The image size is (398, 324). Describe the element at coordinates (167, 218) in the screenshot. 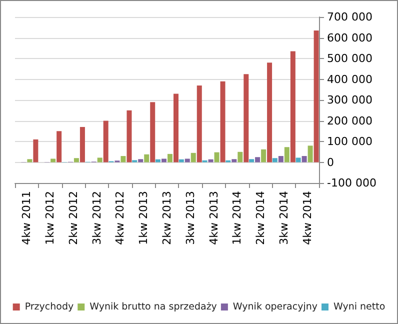

I see `x-tick-label: 2kw 2013` at that location.